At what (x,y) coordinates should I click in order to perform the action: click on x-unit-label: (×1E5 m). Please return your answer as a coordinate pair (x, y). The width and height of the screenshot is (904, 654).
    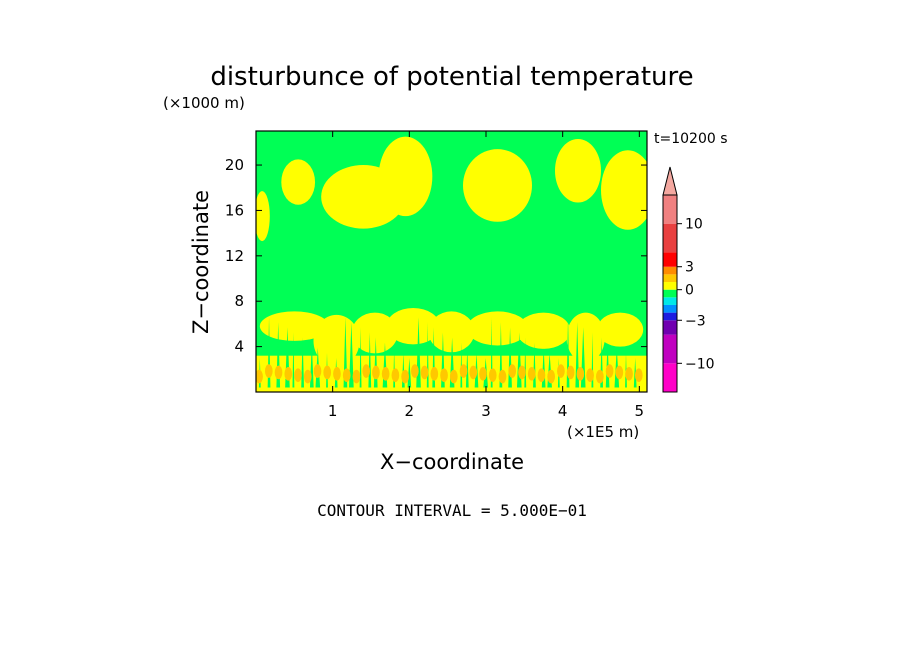
    Looking at the image, I should click on (603, 432).